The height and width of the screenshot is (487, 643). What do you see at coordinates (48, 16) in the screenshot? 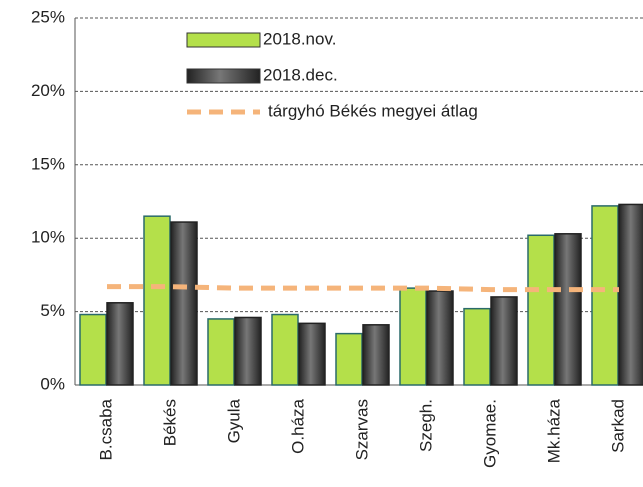
I see `y-tick-label: 25%` at bounding box center [48, 16].